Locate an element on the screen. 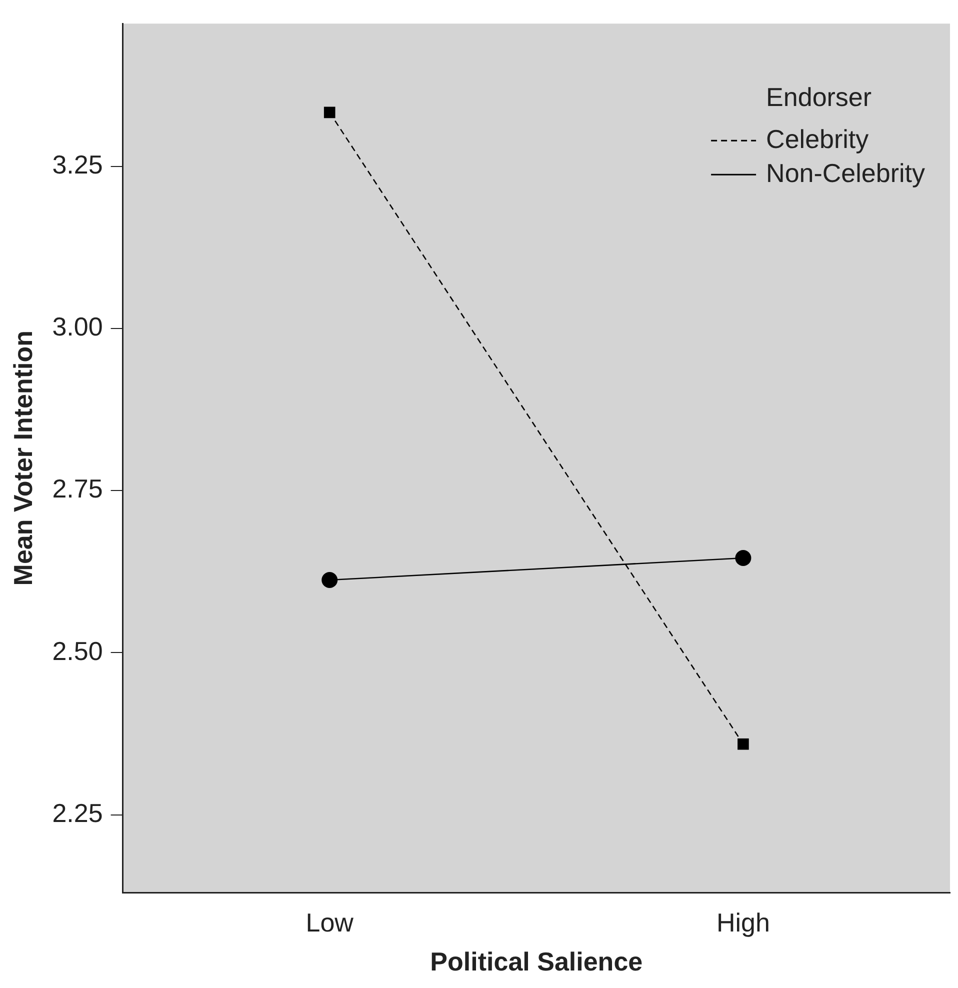 The image size is (958, 988). legend-label: Celebrity is located at coordinates (817, 139).